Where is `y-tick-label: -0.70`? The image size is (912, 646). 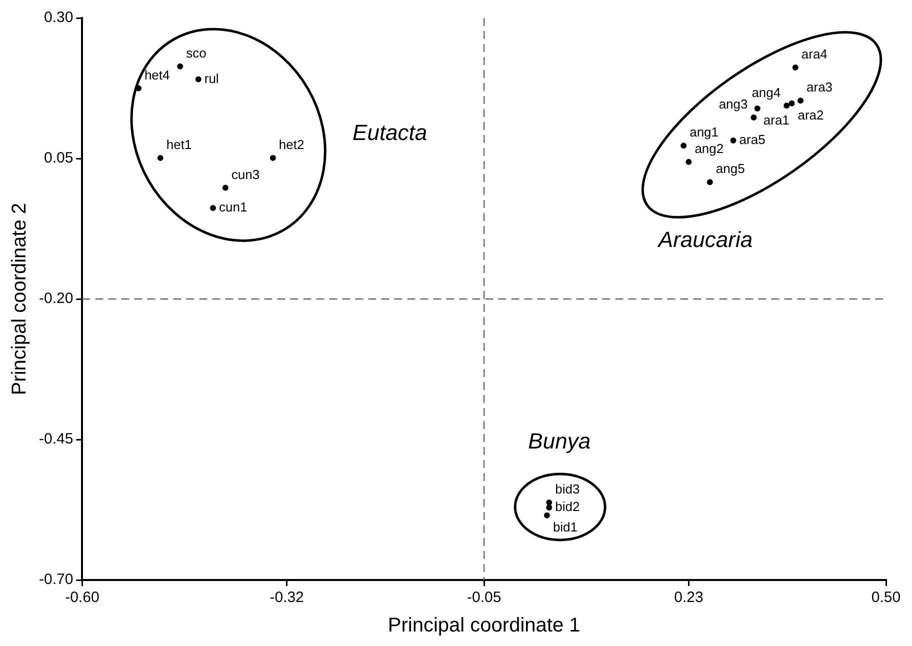
y-tick-label: -0.70 is located at coordinates (56, 579).